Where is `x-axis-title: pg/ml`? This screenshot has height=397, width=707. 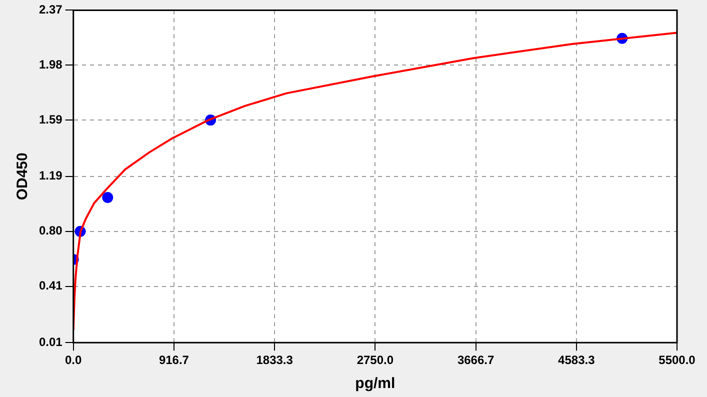 x-axis-title: pg/ml is located at coordinates (375, 383).